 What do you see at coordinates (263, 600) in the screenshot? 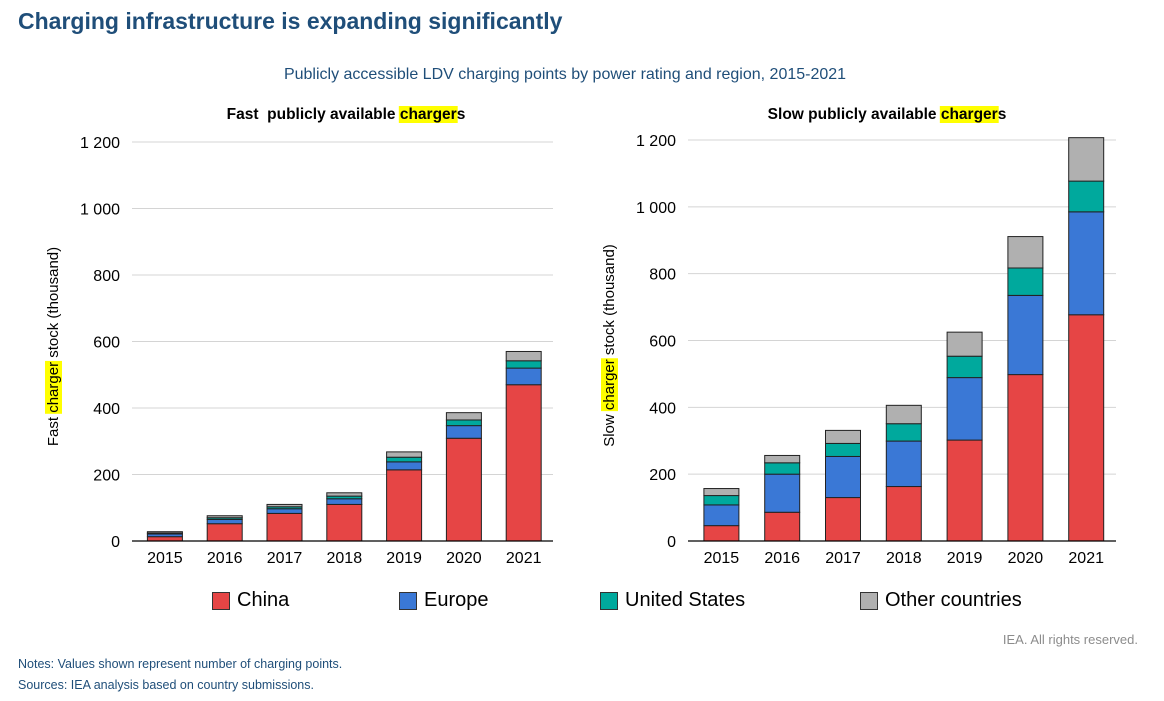
I see `legend-label-china: China` at bounding box center [263, 600].